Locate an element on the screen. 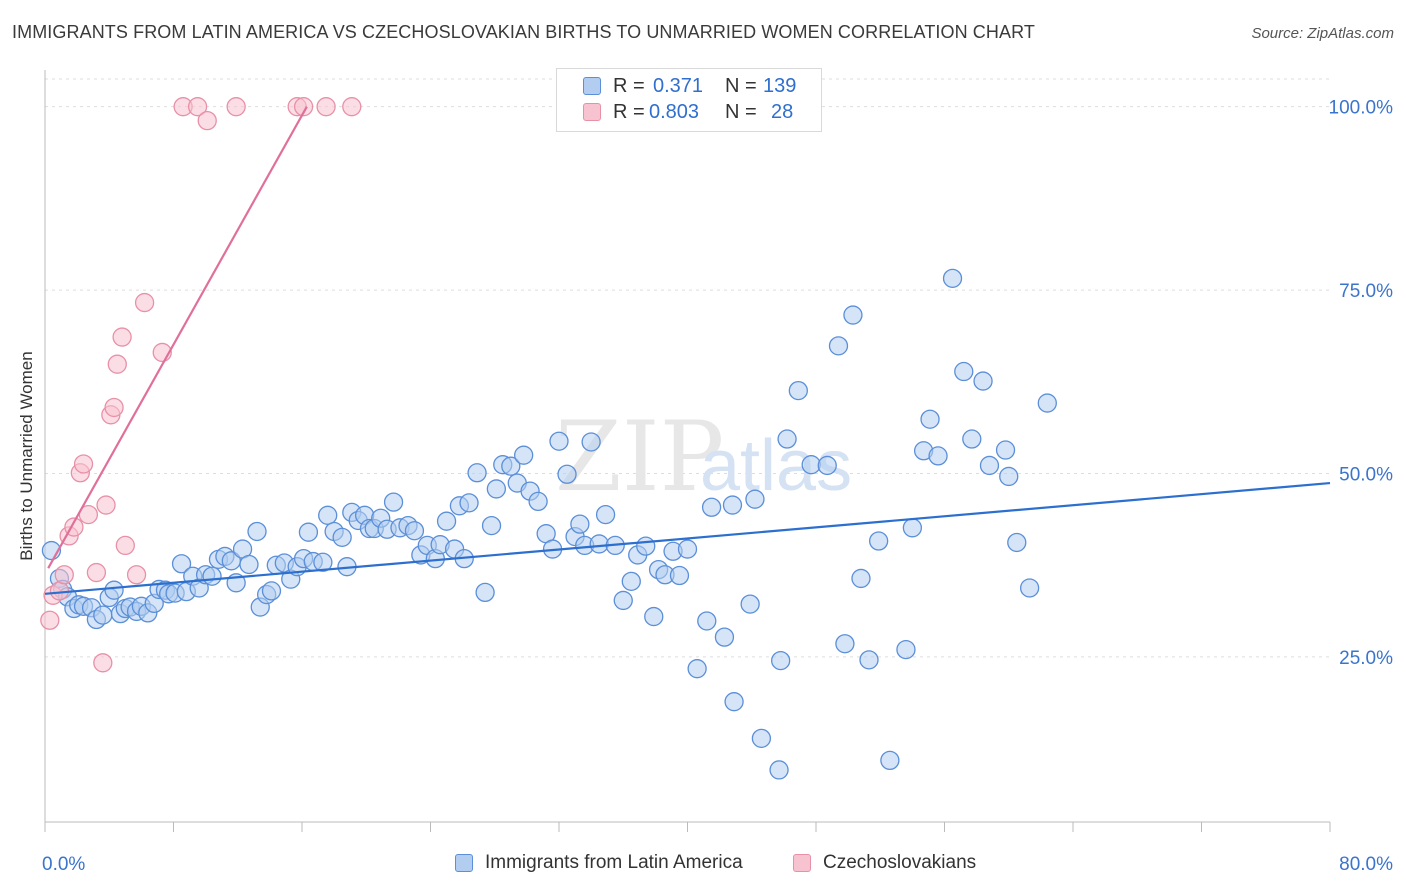  legend-n-value: 28 is located at coordinates (782, 112).